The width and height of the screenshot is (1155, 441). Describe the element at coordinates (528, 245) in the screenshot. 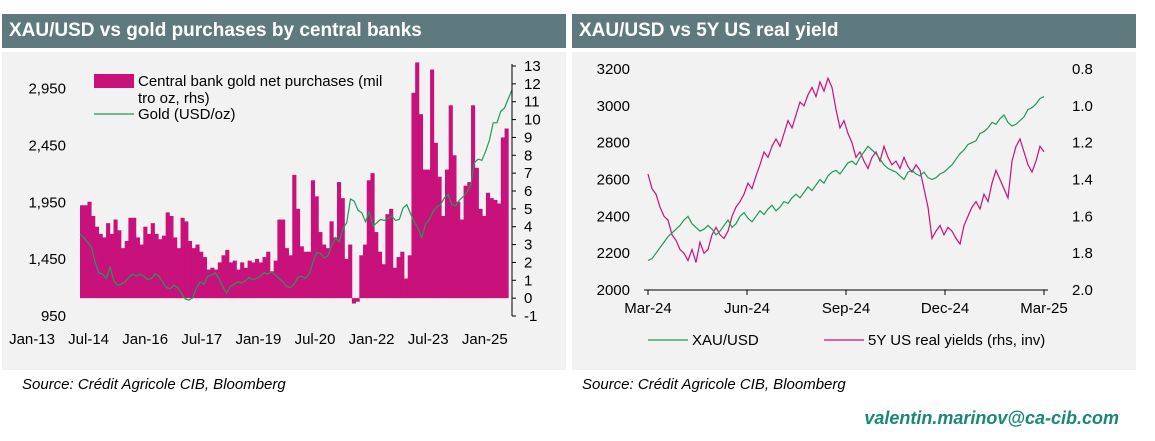

I see `y2-tick-label: 3` at that location.